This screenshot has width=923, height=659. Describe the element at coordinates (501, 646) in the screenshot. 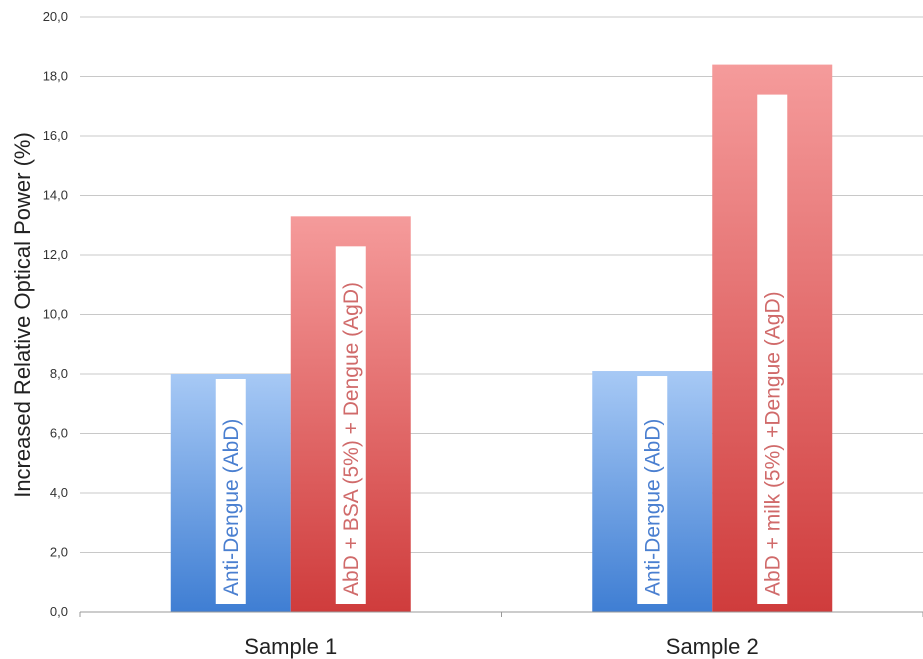

I see `category-labels: Sample 1 Sample 2` at that location.